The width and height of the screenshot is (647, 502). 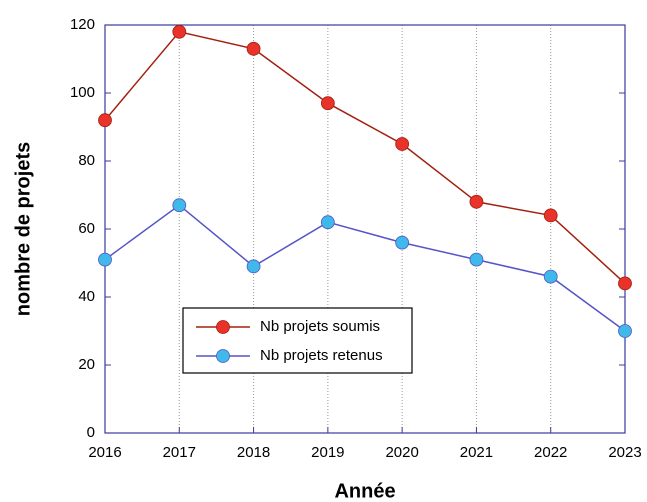 What do you see at coordinates (321, 355) in the screenshot?
I see `legend-label: Nb projets retenus` at bounding box center [321, 355].